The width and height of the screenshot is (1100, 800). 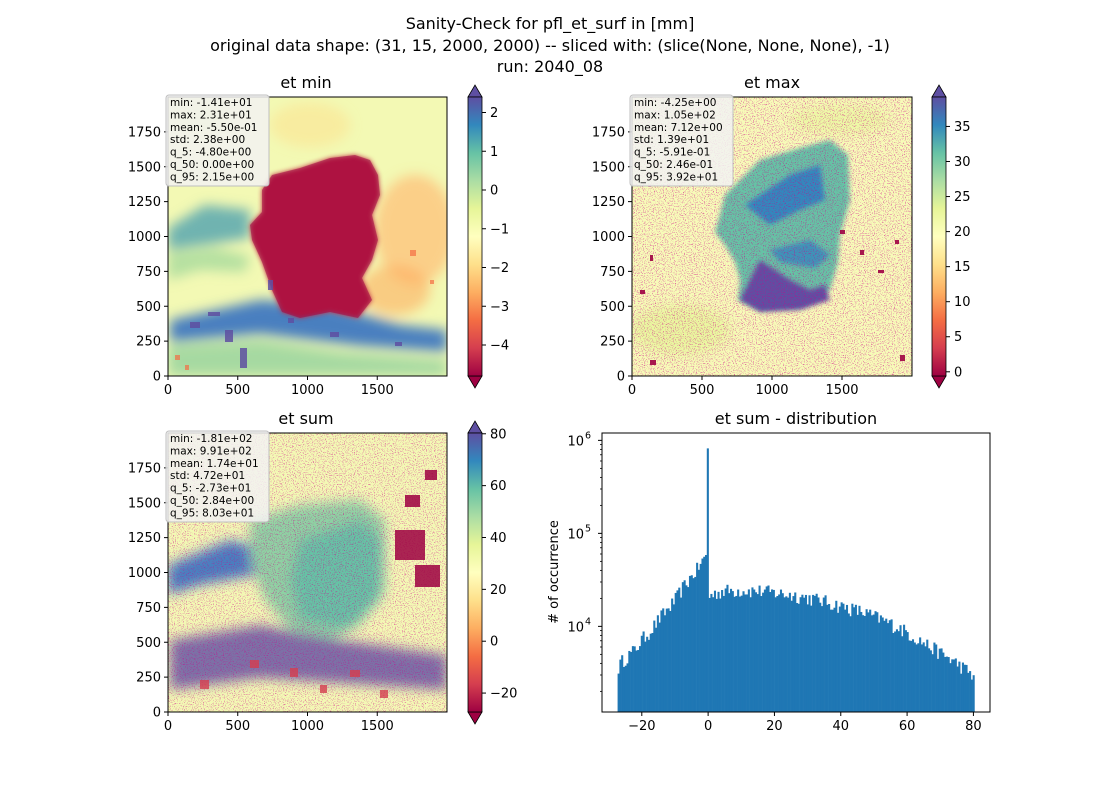 What do you see at coordinates (305, 418) in the screenshot?
I see `panel-title-et-sum: et sum` at bounding box center [305, 418].